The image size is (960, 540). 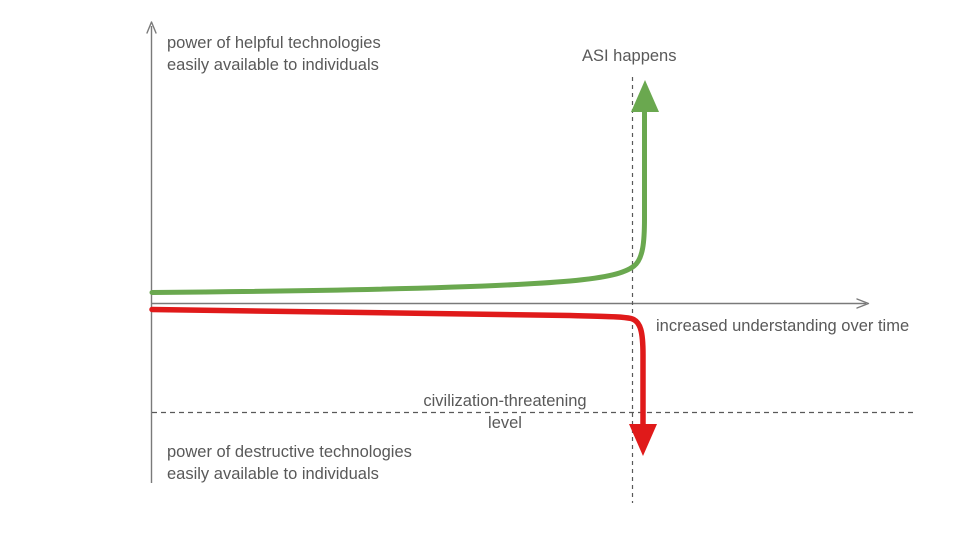 I want to click on y-axis-arrow-icon, so click(x=151, y=27).